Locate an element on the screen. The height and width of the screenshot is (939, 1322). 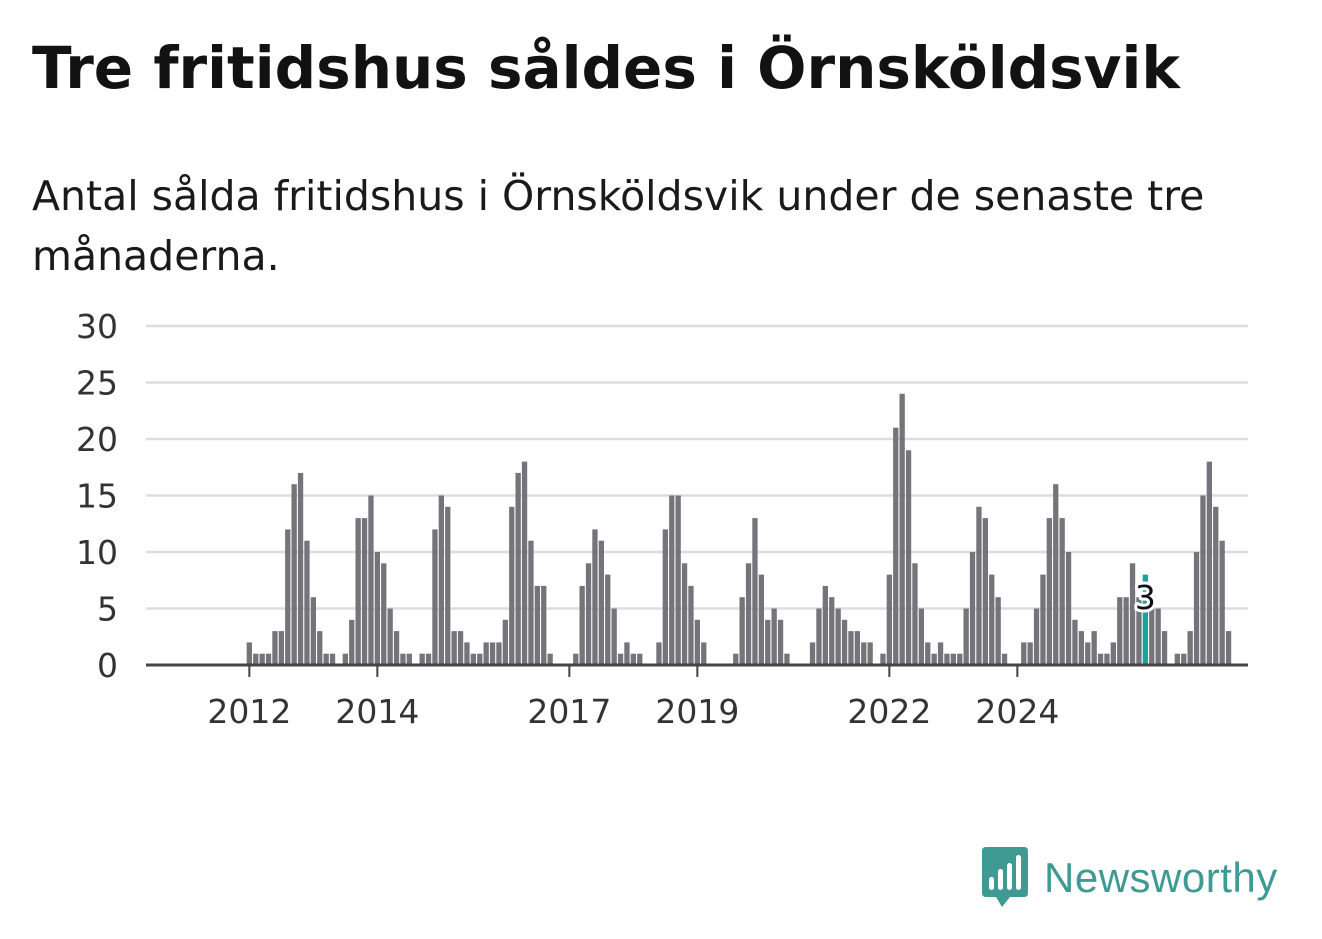
y-tick-label: 5 is located at coordinates (107, 609).